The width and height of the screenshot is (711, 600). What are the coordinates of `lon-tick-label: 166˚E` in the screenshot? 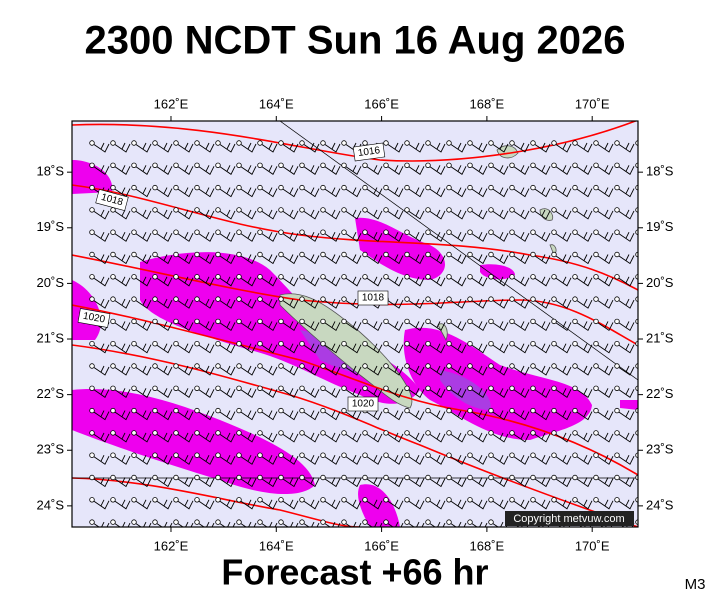 It's located at (381, 545).